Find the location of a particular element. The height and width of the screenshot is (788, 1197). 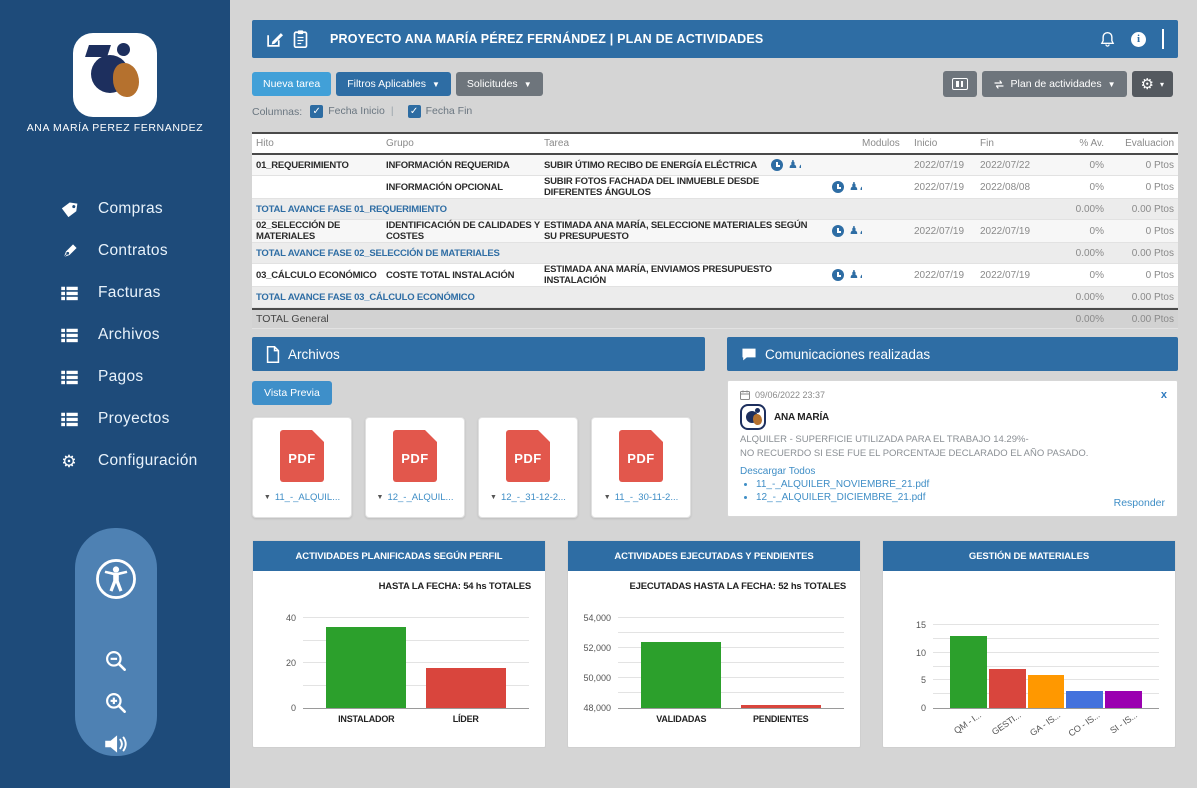

settings-dropdown: ⚙ ▾ is located at coordinates (1152, 84).